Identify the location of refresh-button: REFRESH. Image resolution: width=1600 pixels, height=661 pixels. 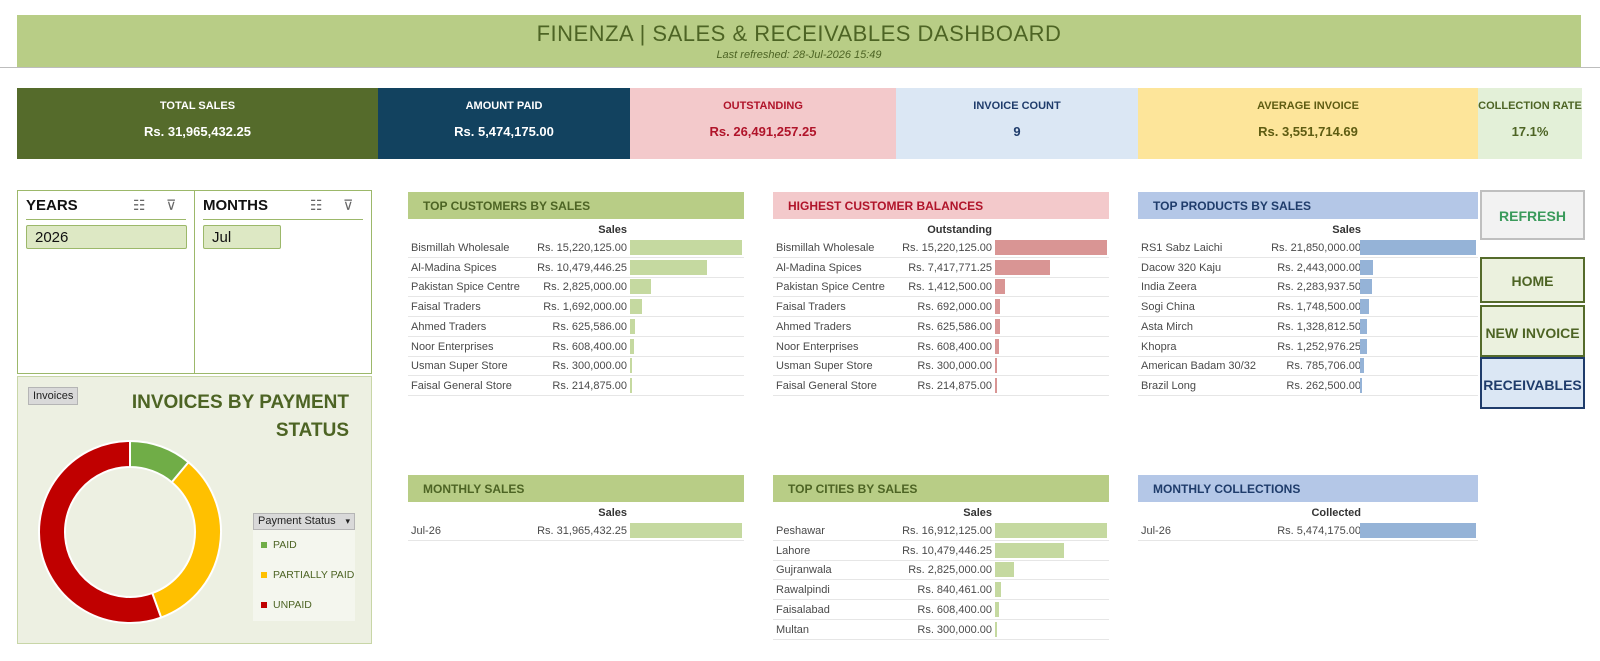
(1532, 215).